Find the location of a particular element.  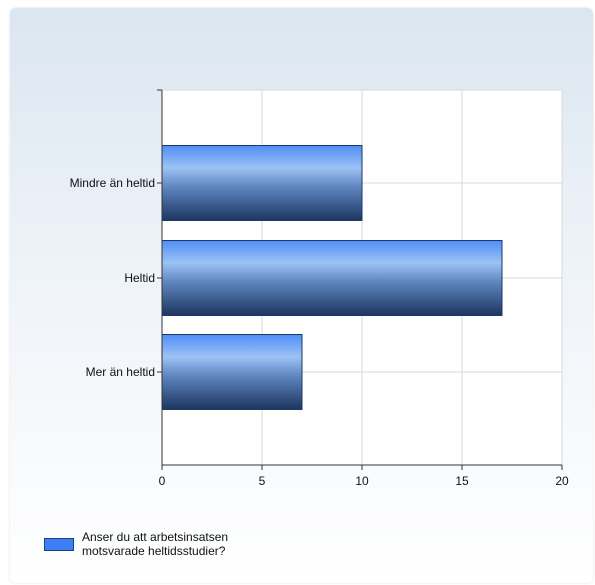

y-tick-label: Heltid is located at coordinates (139, 278).